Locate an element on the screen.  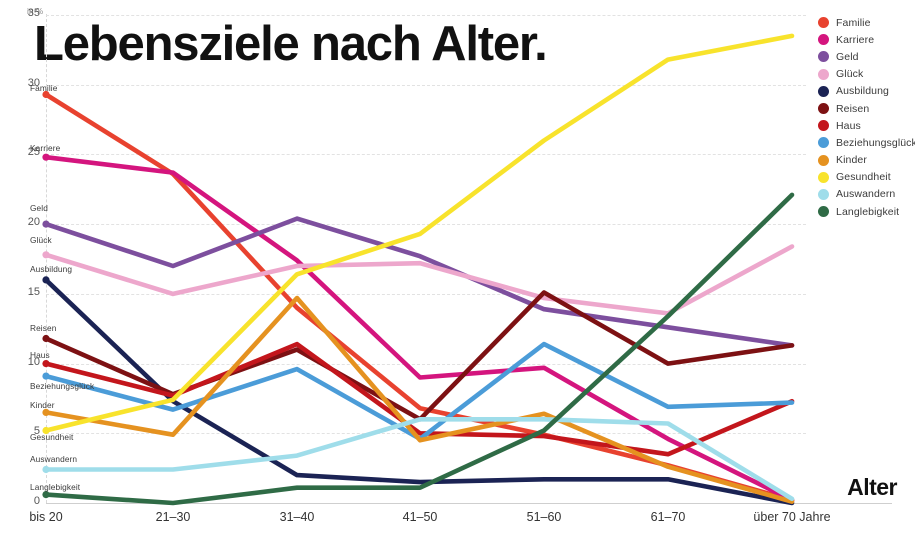
legend-item-auswandern: Auswandern is located at coordinates (865, 194).